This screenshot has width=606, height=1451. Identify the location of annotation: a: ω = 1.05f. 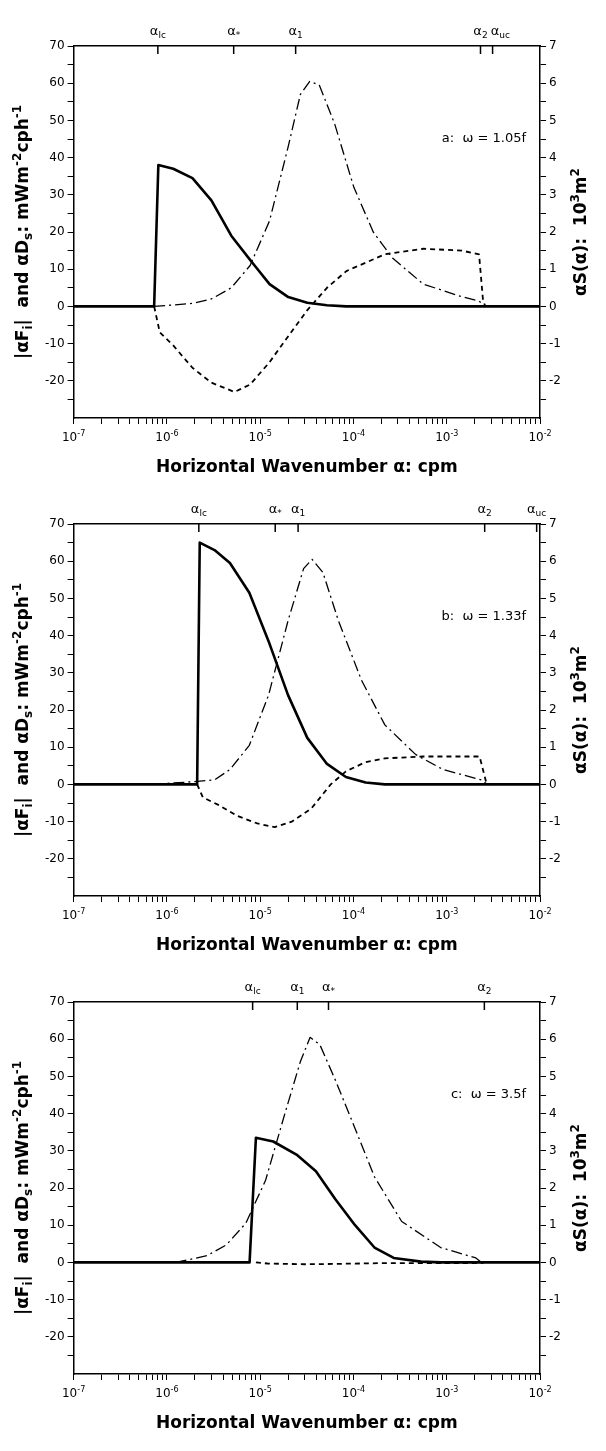
(484, 138).